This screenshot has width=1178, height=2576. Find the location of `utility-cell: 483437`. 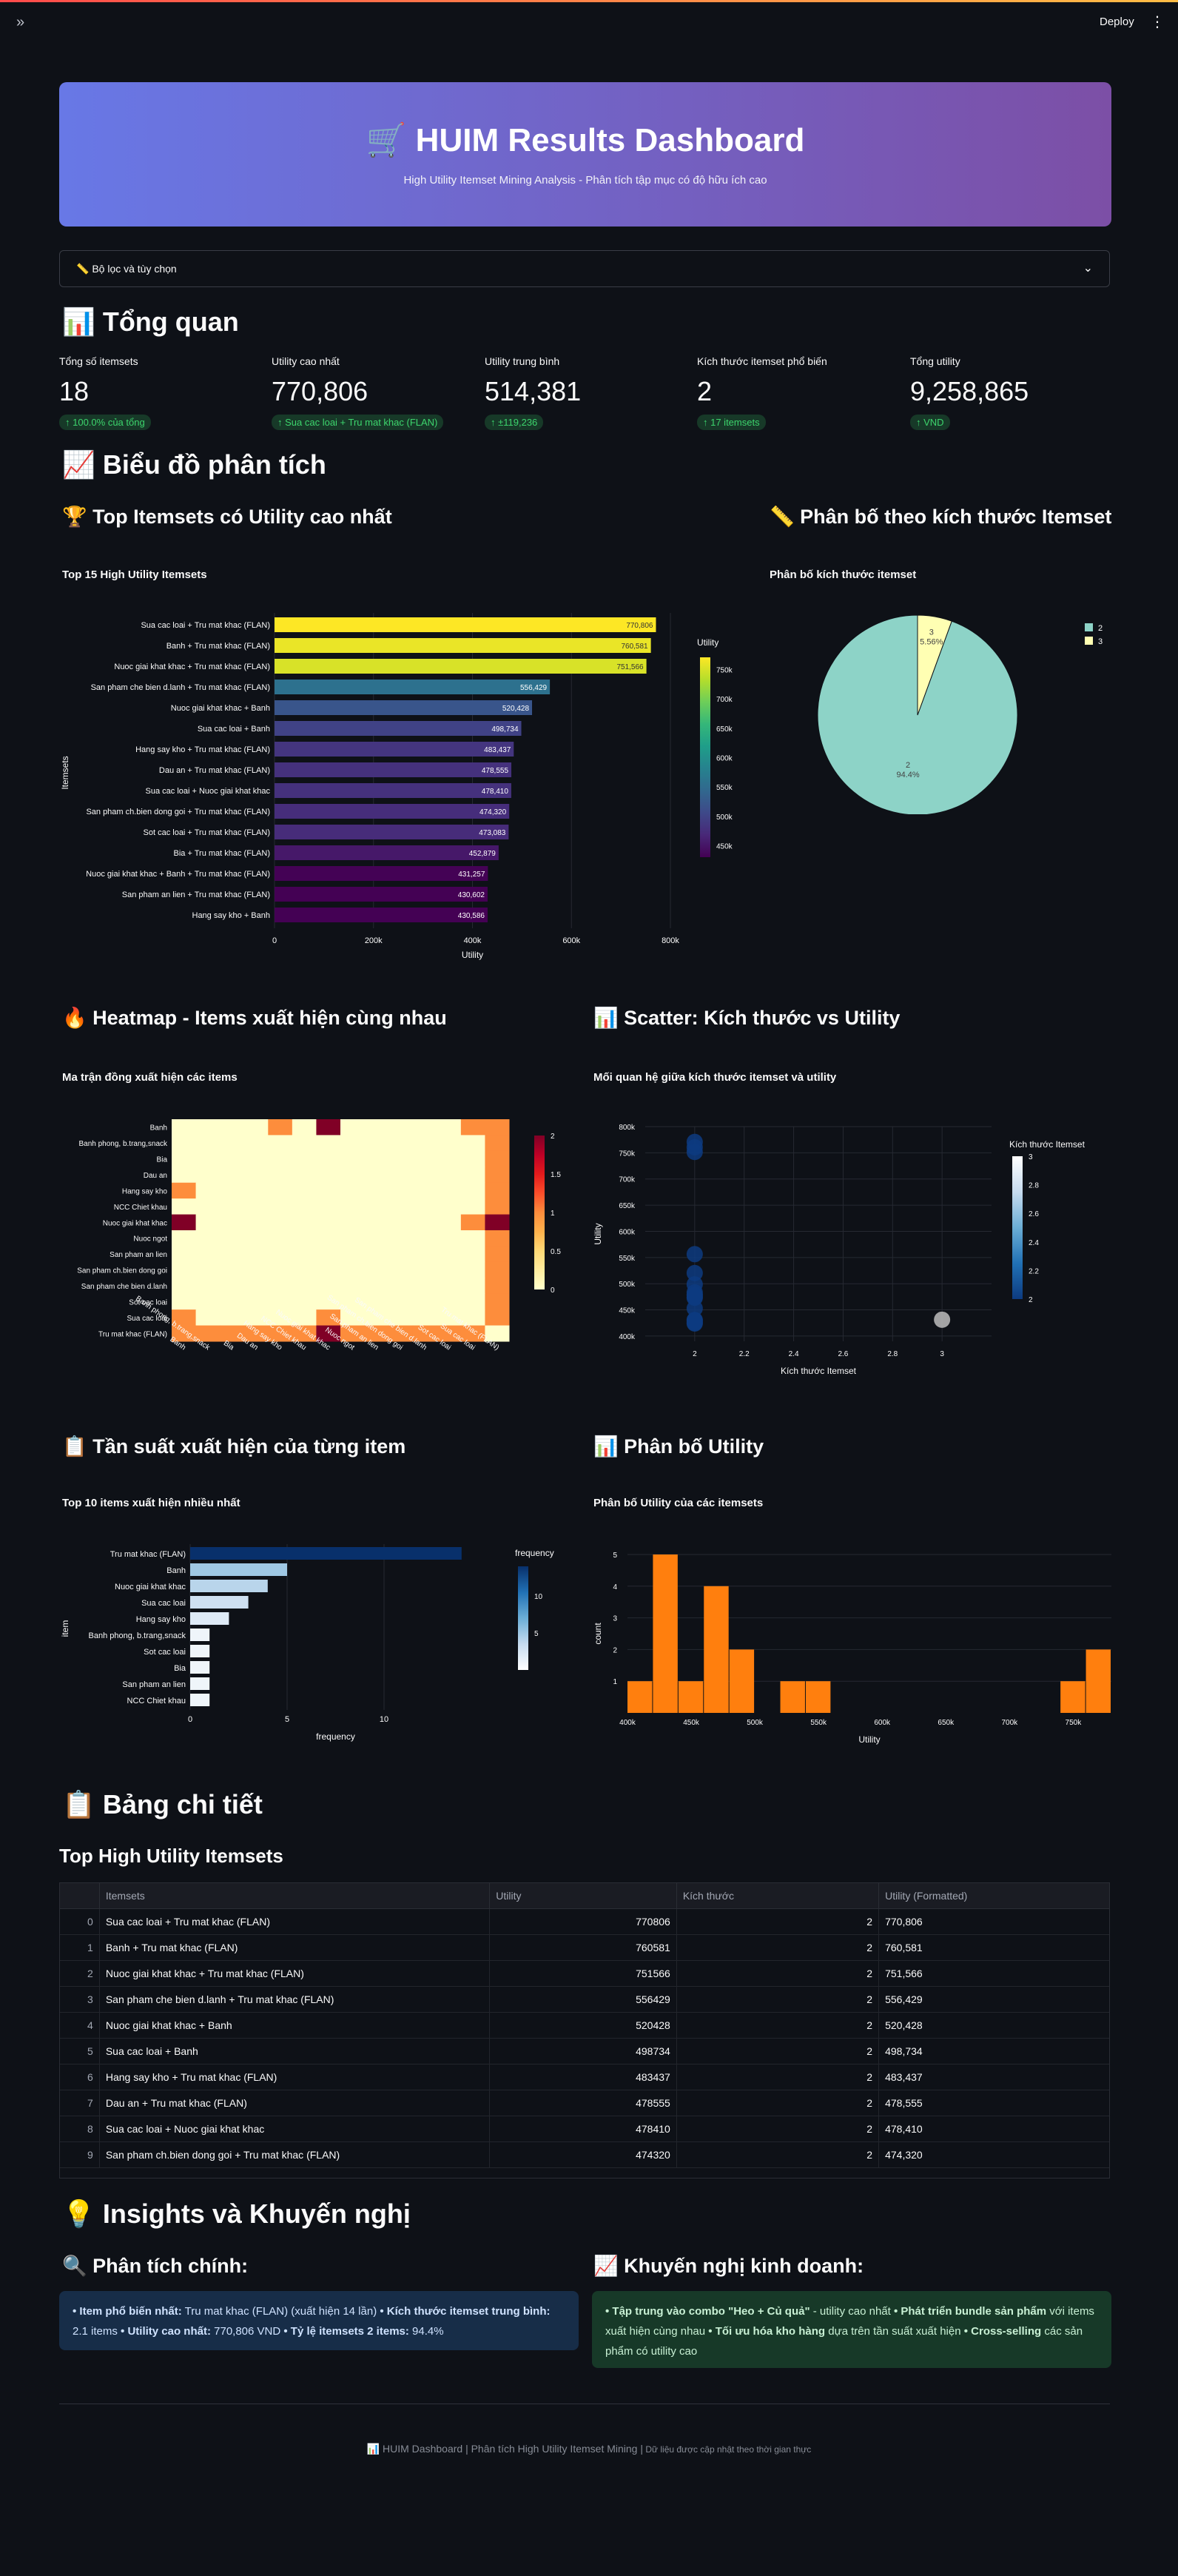

utility-cell: 483437 is located at coordinates (583, 2077).